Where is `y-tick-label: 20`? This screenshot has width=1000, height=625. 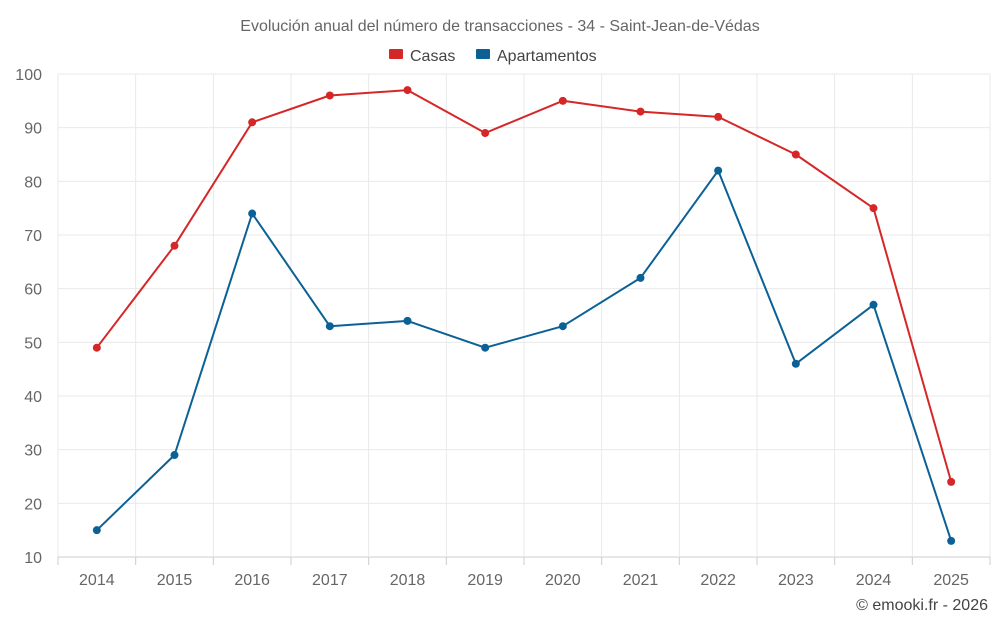 y-tick-label: 20 is located at coordinates (33, 504).